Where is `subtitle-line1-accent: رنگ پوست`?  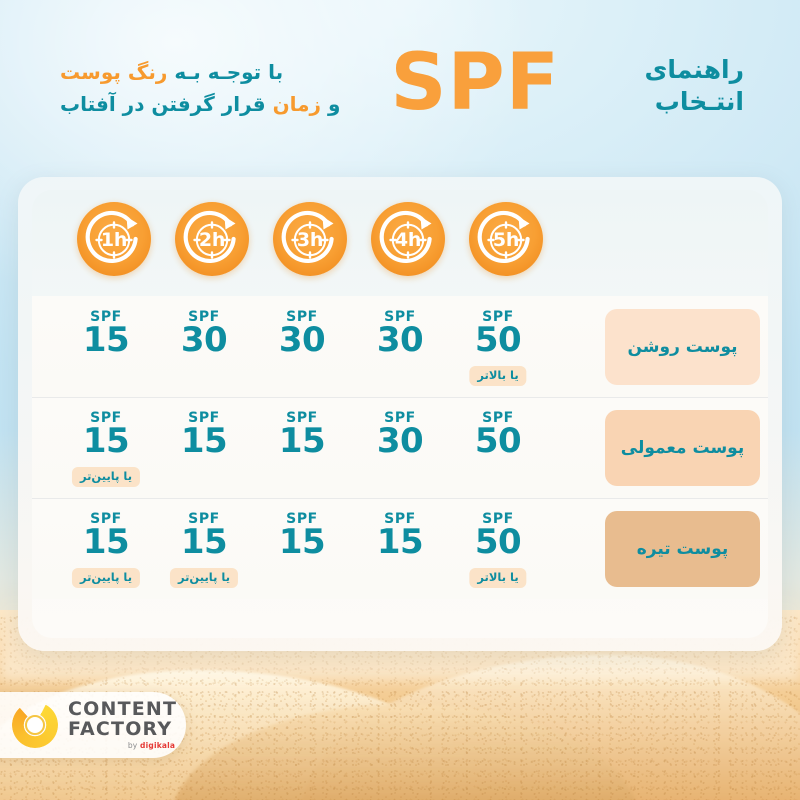 subtitle-line1-accent: رنگ پوست is located at coordinates (114, 72).